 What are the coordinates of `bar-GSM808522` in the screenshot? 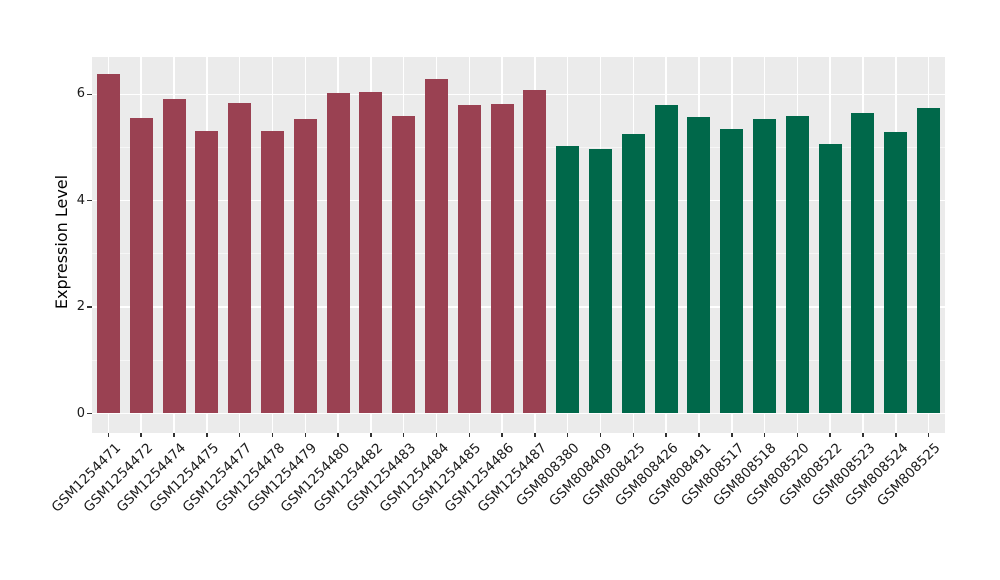 It's located at (830, 279).